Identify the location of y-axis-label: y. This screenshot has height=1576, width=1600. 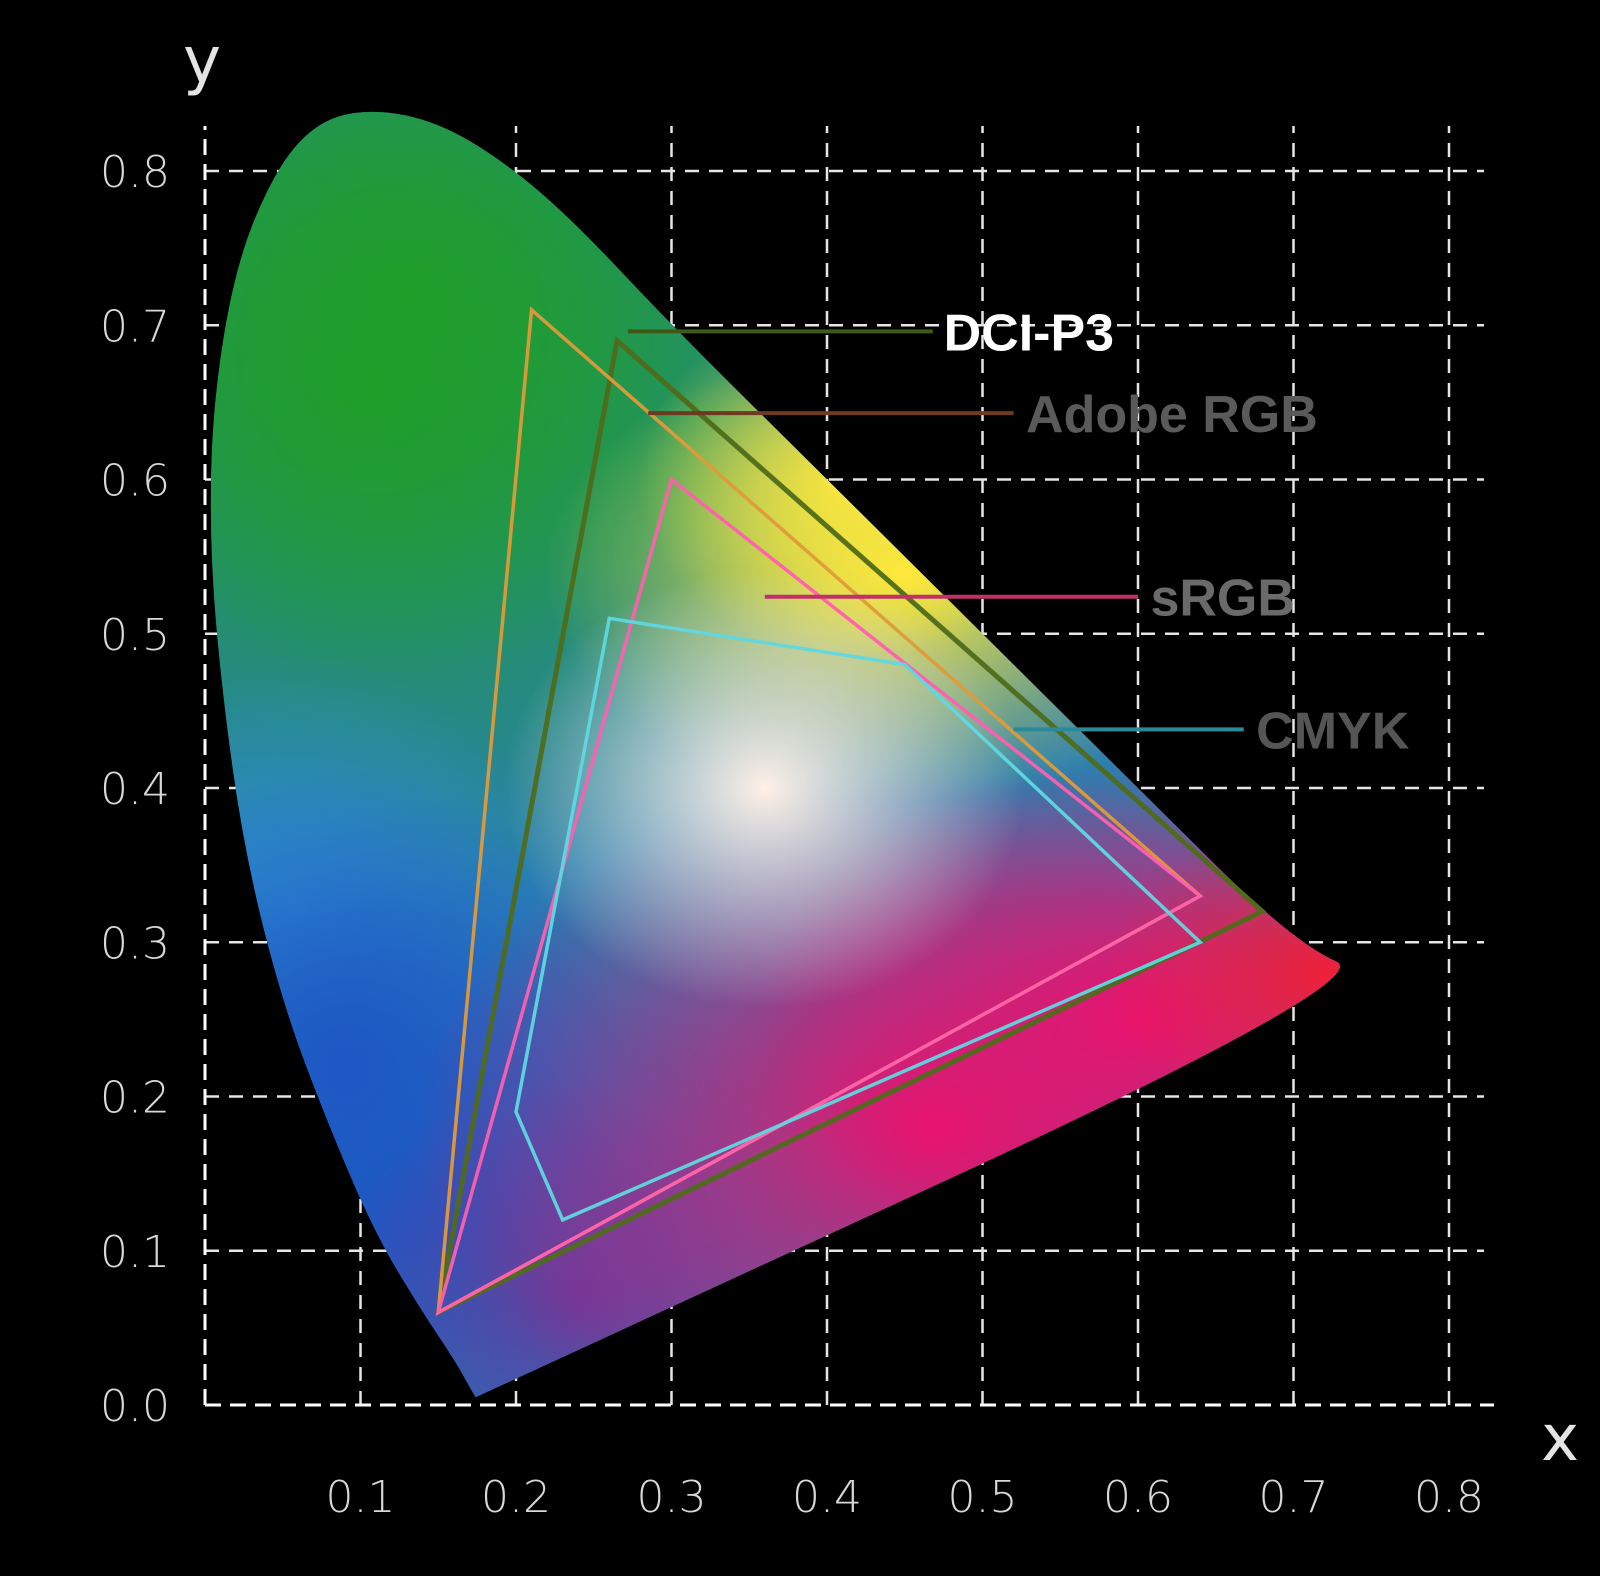
(202, 61).